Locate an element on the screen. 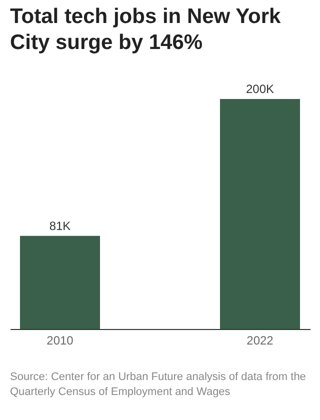  chart-title: Total tech jobs in New York City surge by 146% is located at coordinates (146, 29).